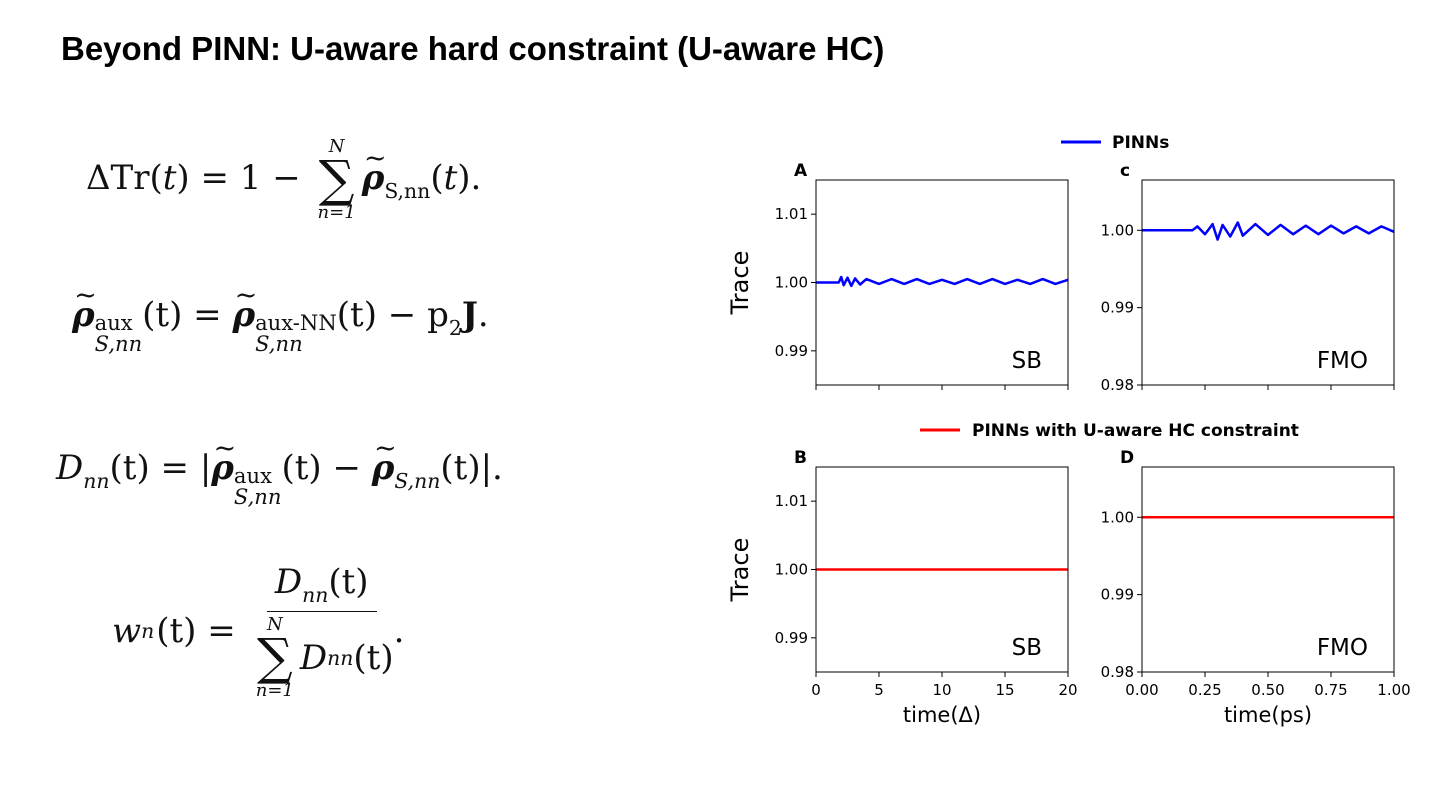  What do you see at coordinates (257, 497) in the screenshot?
I see `eq3-sub: S,nn` at bounding box center [257, 497].